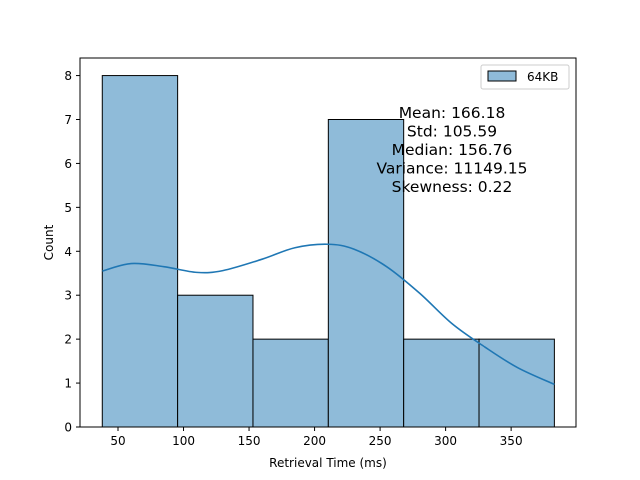 Image resolution: width=640 pixels, height=480 pixels. Describe the element at coordinates (68, 164) in the screenshot. I see `y-tick-label: 6` at that location.